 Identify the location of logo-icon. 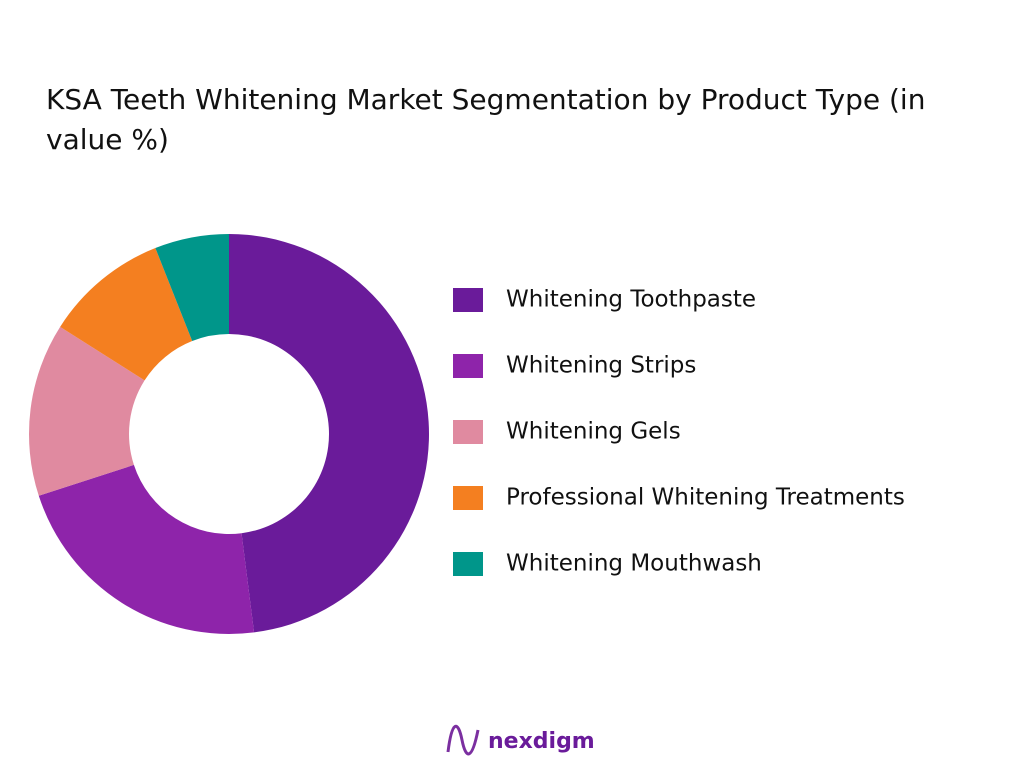
(463, 740).